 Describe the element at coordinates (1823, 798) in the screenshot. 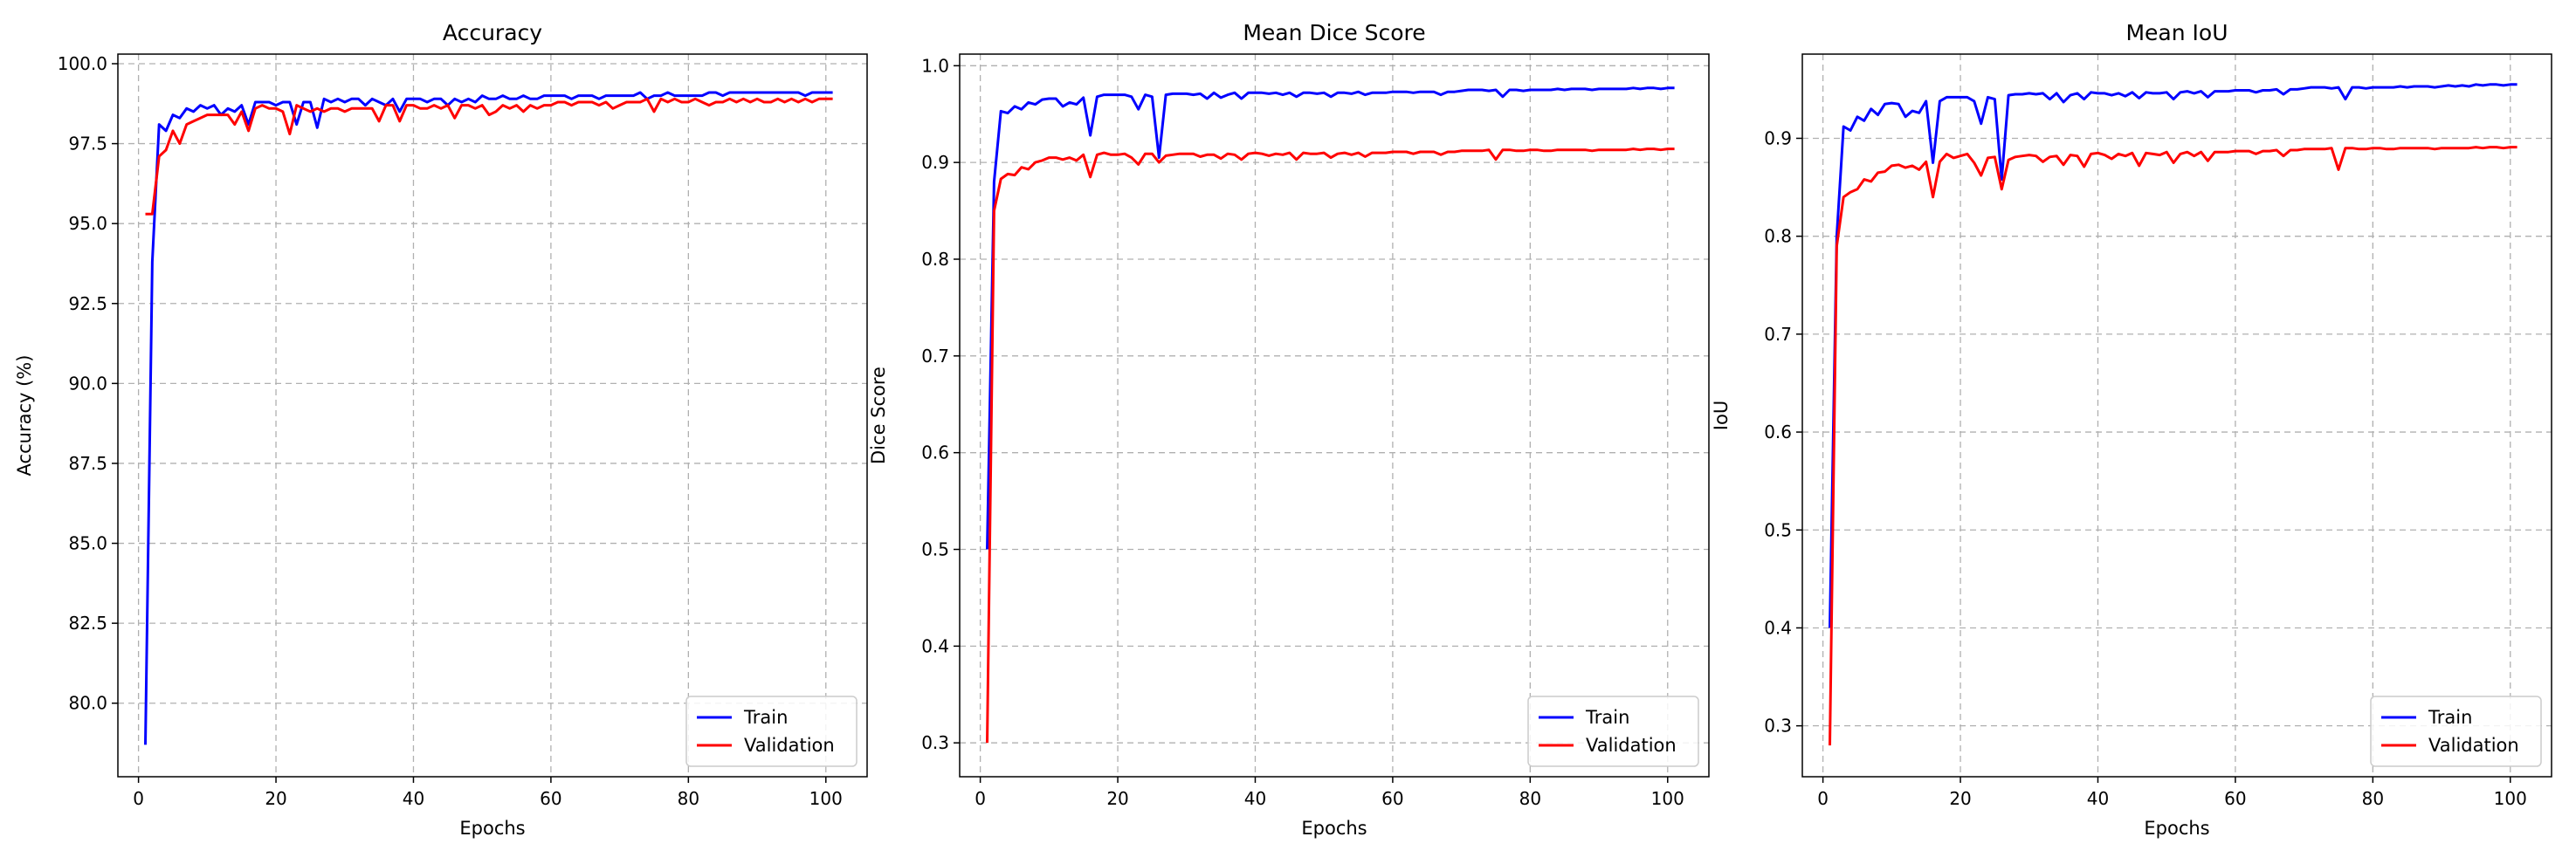

I see `iou-x-tick-label: 0` at that location.